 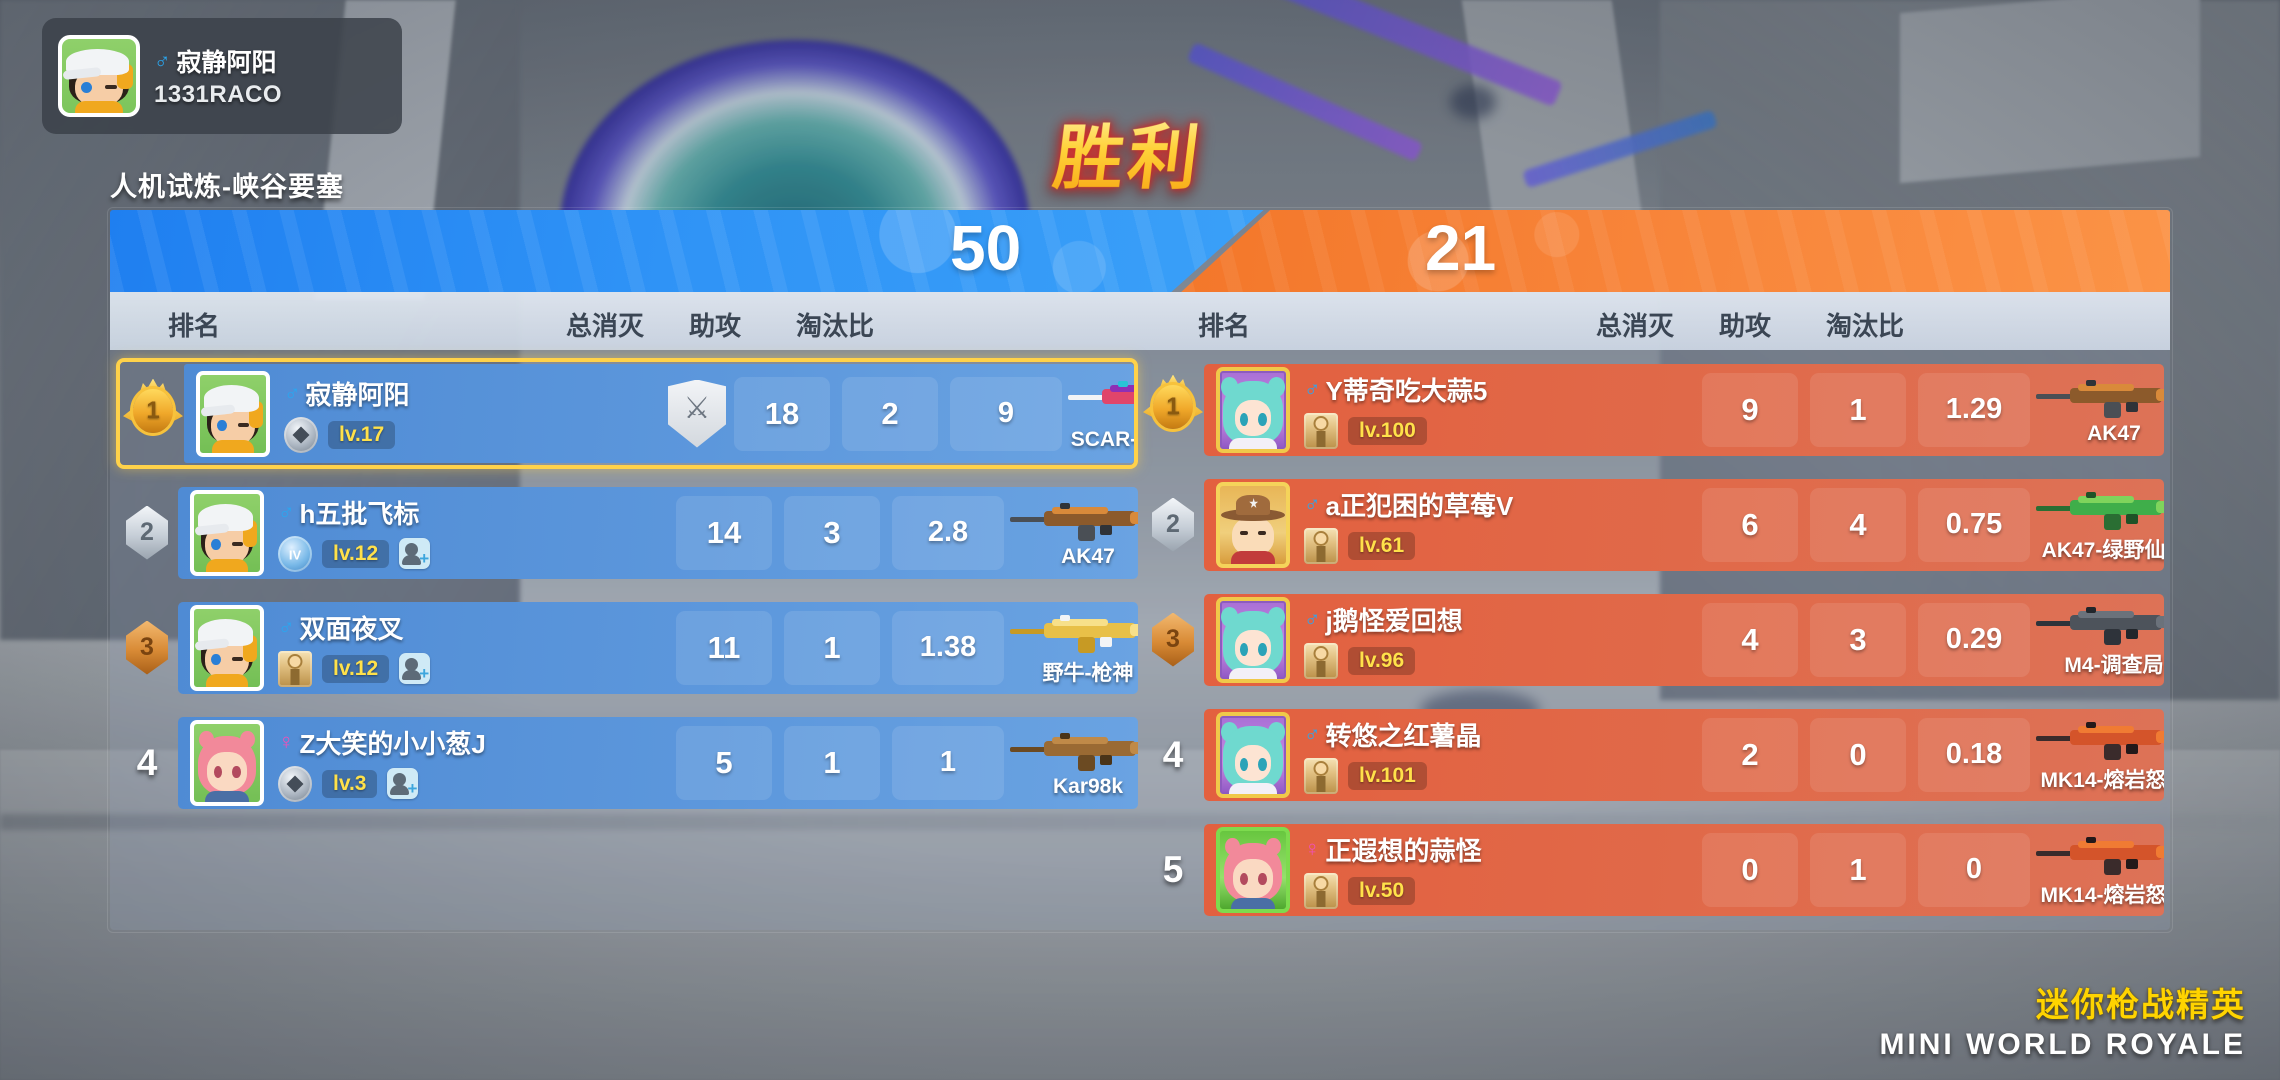 What do you see at coordinates (356, 553) in the screenshot?
I see `player-level: lv.12` at bounding box center [356, 553].